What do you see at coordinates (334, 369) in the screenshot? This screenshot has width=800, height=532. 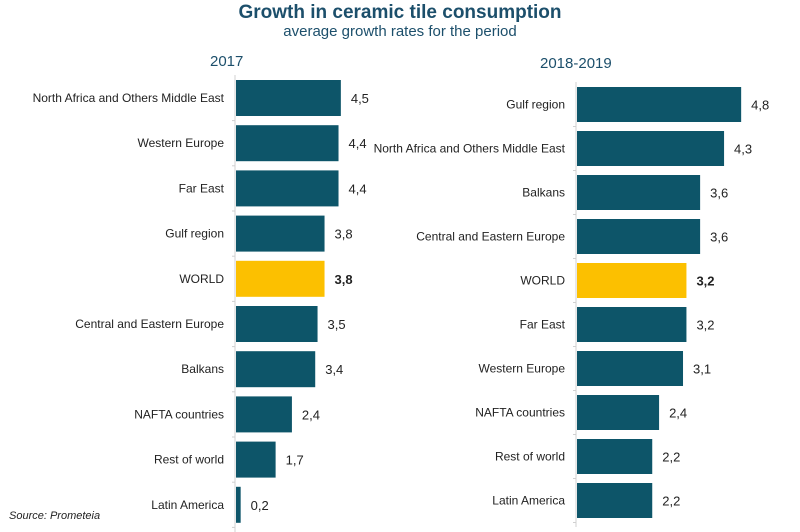 I see `value-label: 3,4` at bounding box center [334, 369].